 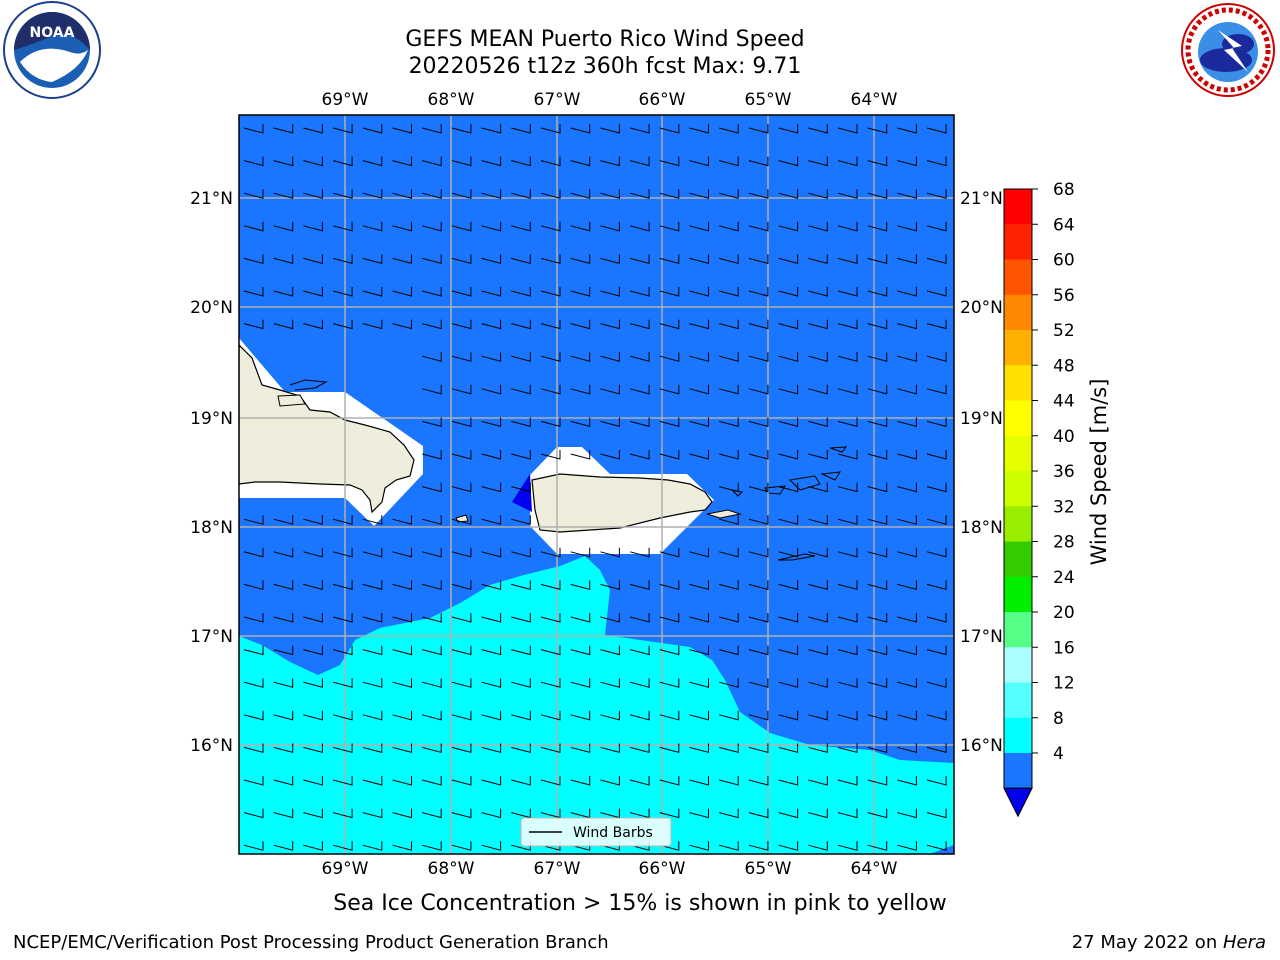 I want to click on chart-title-line2: 20220526 t12z 360h fcst Max: 9.71, so click(x=605, y=66).